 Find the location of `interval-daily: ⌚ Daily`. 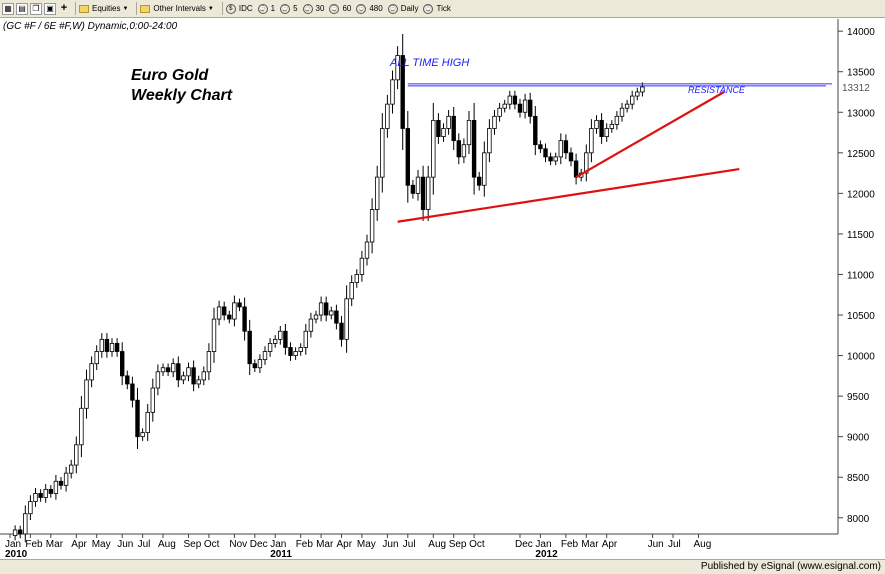

interval-daily: ⌚ Daily is located at coordinates (402, 8).